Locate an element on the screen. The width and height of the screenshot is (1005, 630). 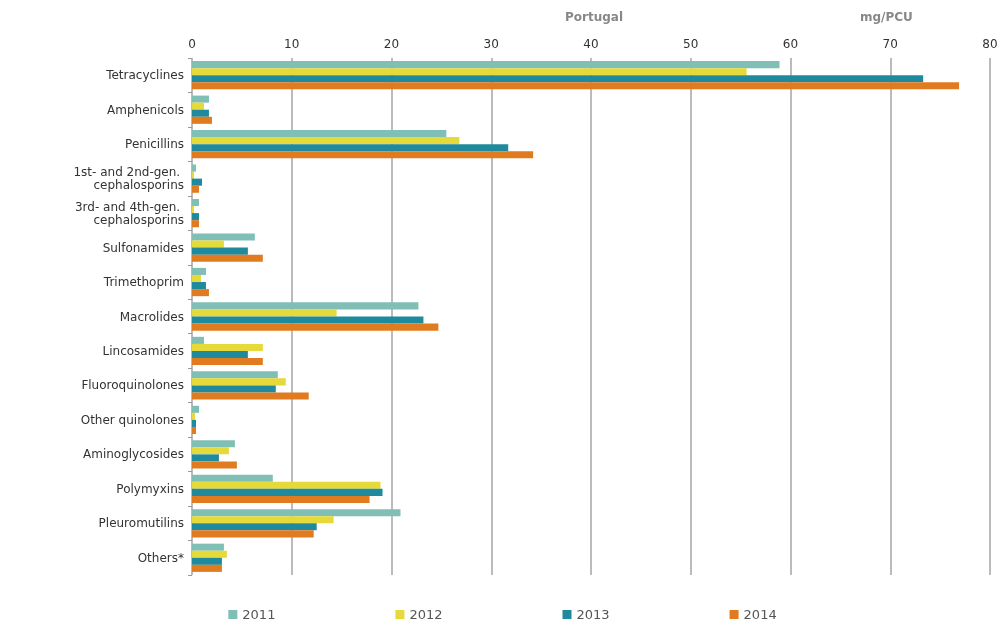
x-tick-label: 50 is located at coordinates (691, 44).